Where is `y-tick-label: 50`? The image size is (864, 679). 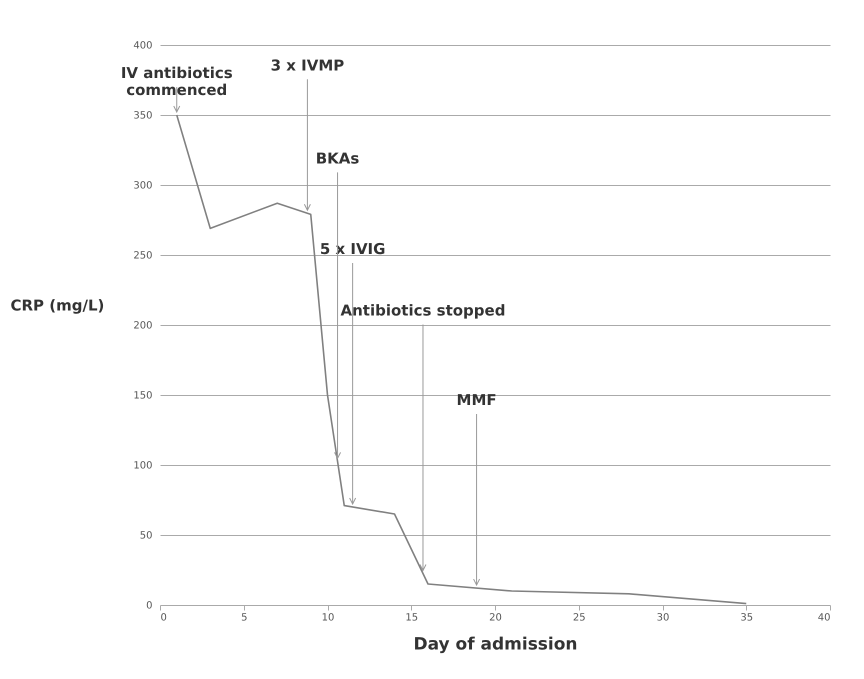
y-tick-label: 50 is located at coordinates (146, 536).